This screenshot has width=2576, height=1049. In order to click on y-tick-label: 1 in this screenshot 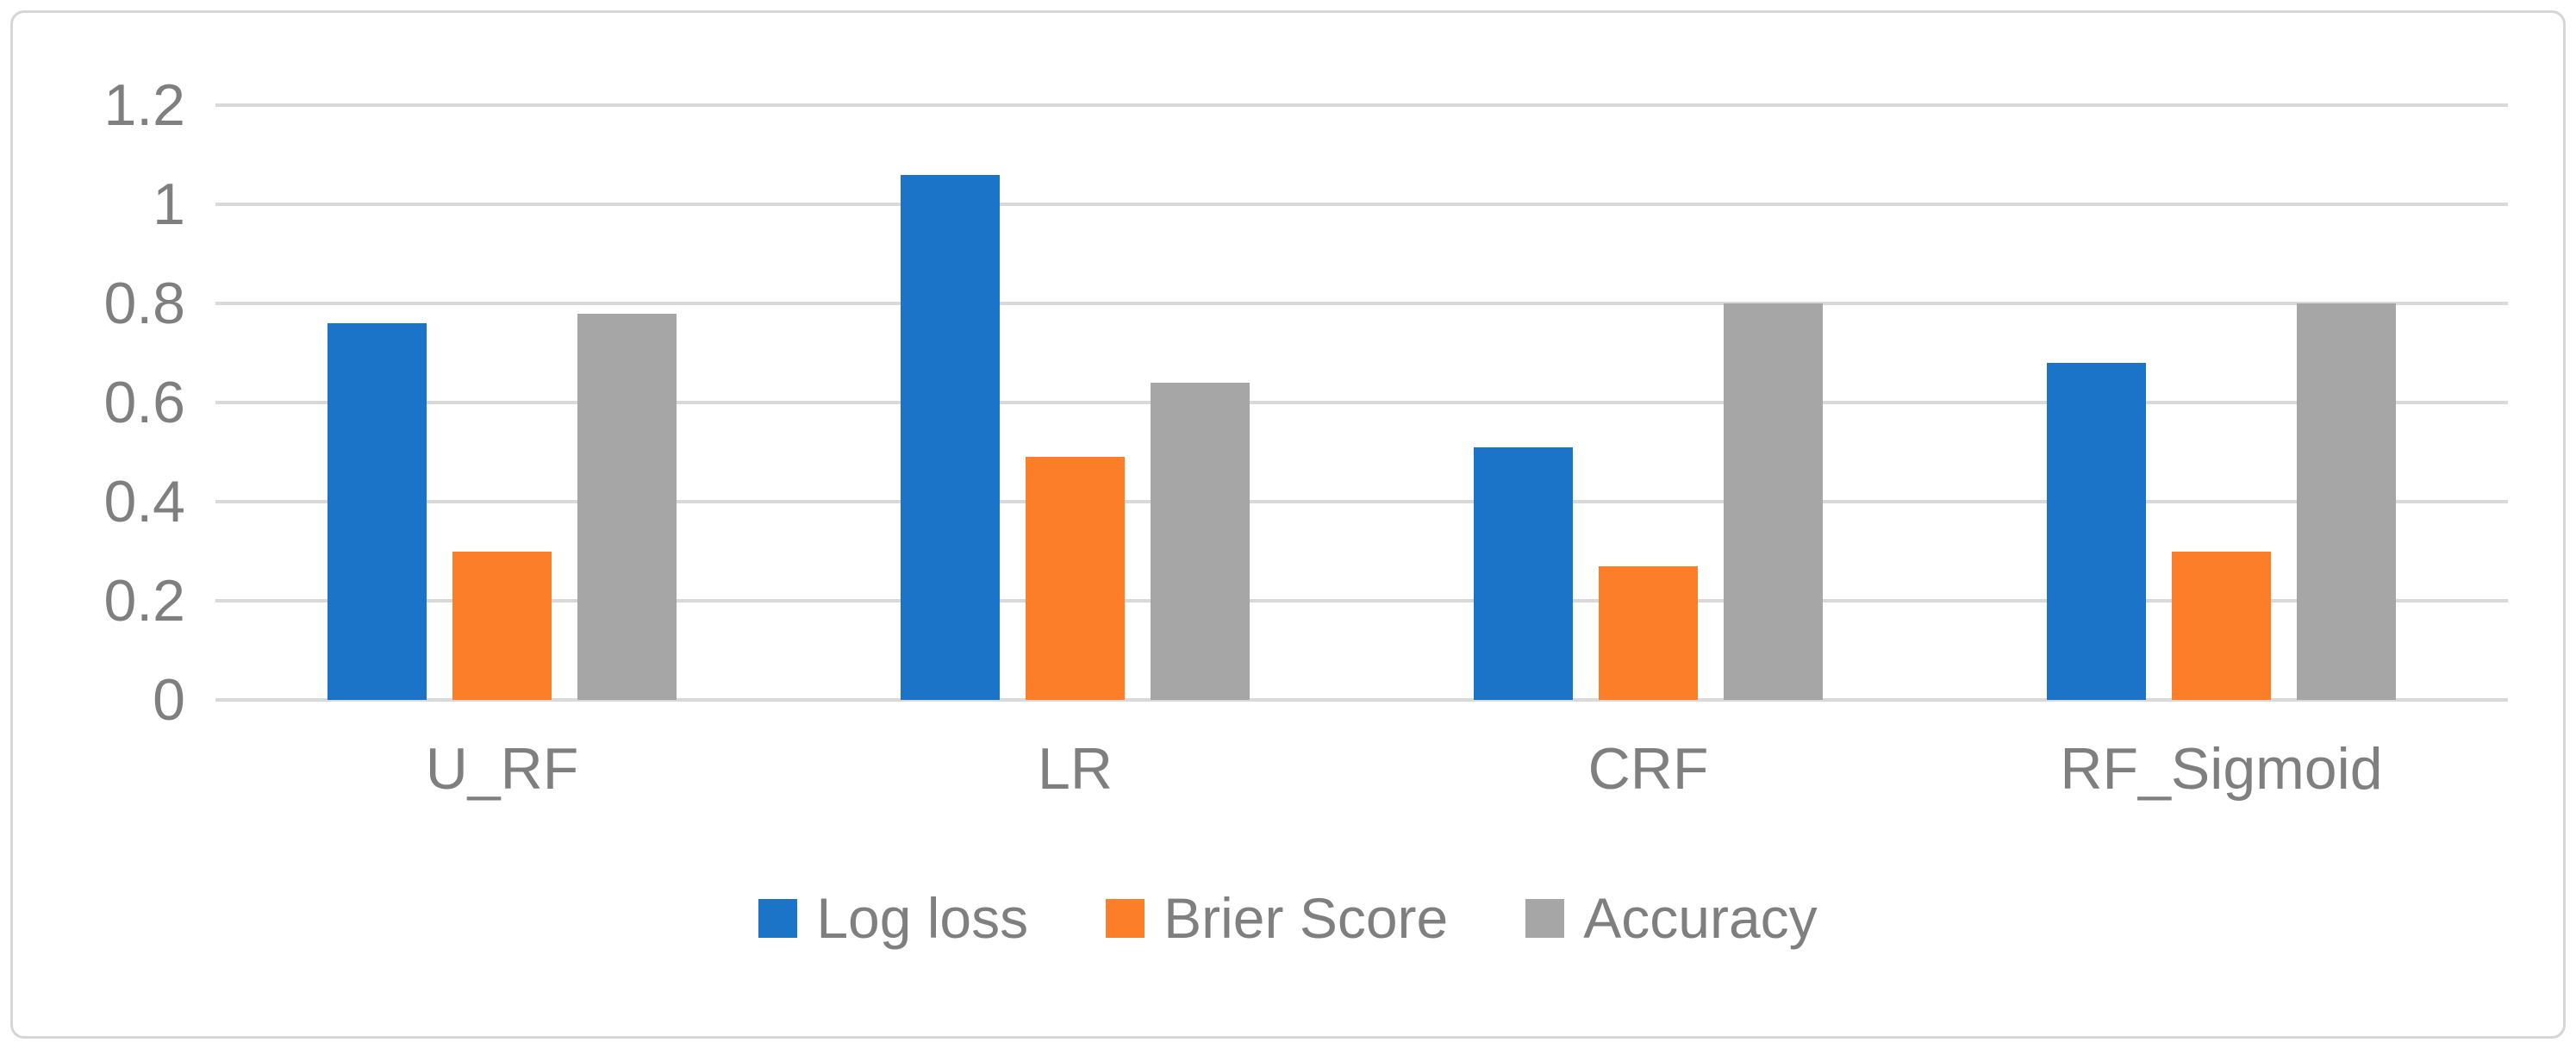, I will do `click(169, 204)`.